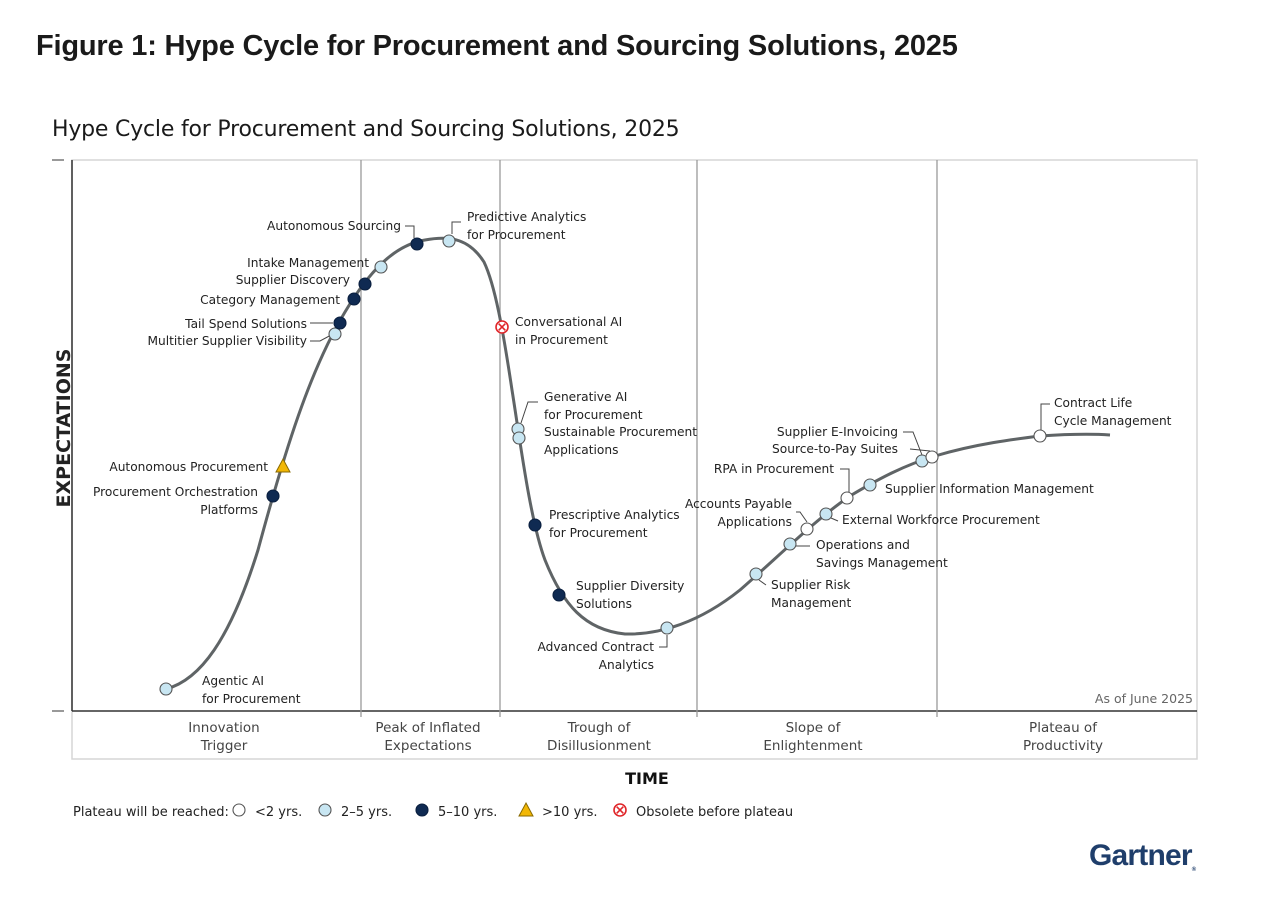  I want to click on technology-label: Autonomous Procurement, so click(188, 467).